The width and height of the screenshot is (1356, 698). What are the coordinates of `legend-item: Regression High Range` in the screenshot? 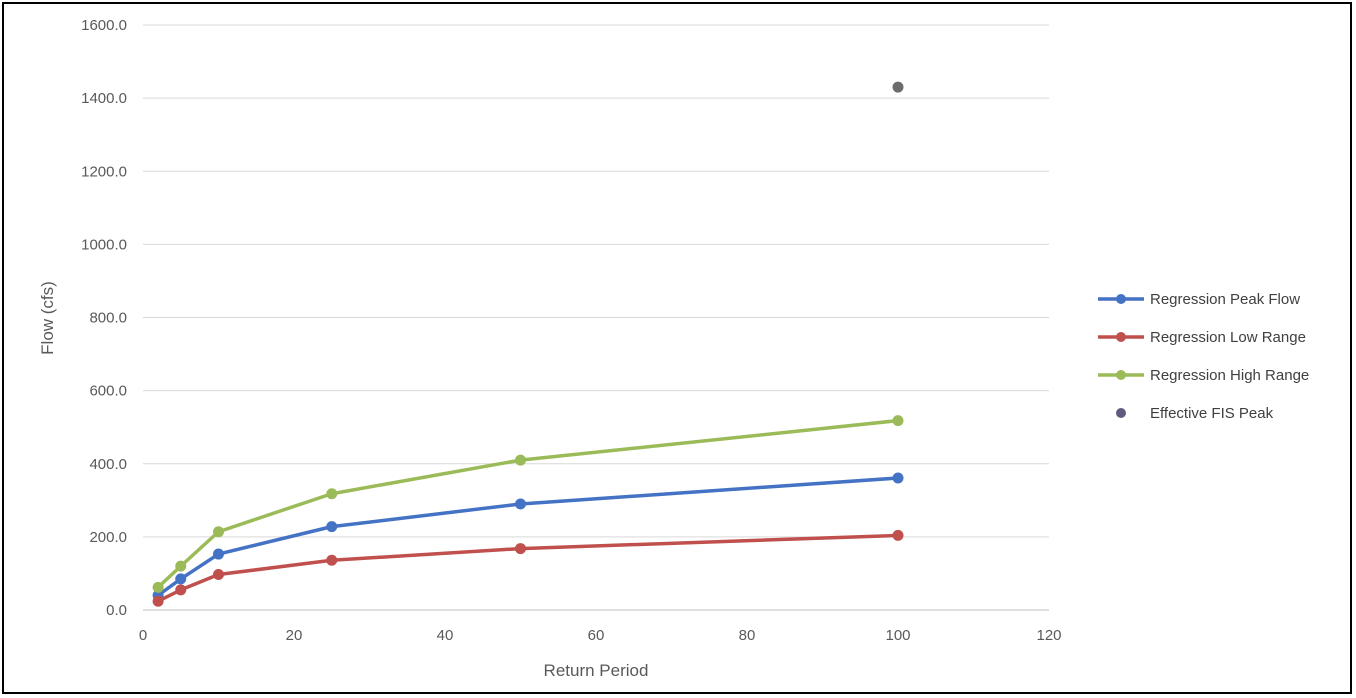 It's located at (1203, 375).